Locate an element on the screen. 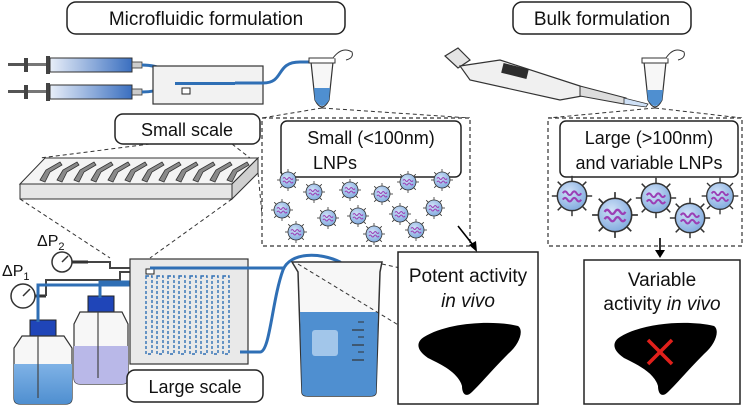 The image size is (750, 411). eppendorf-tube-right is located at coordinates (663, 78).